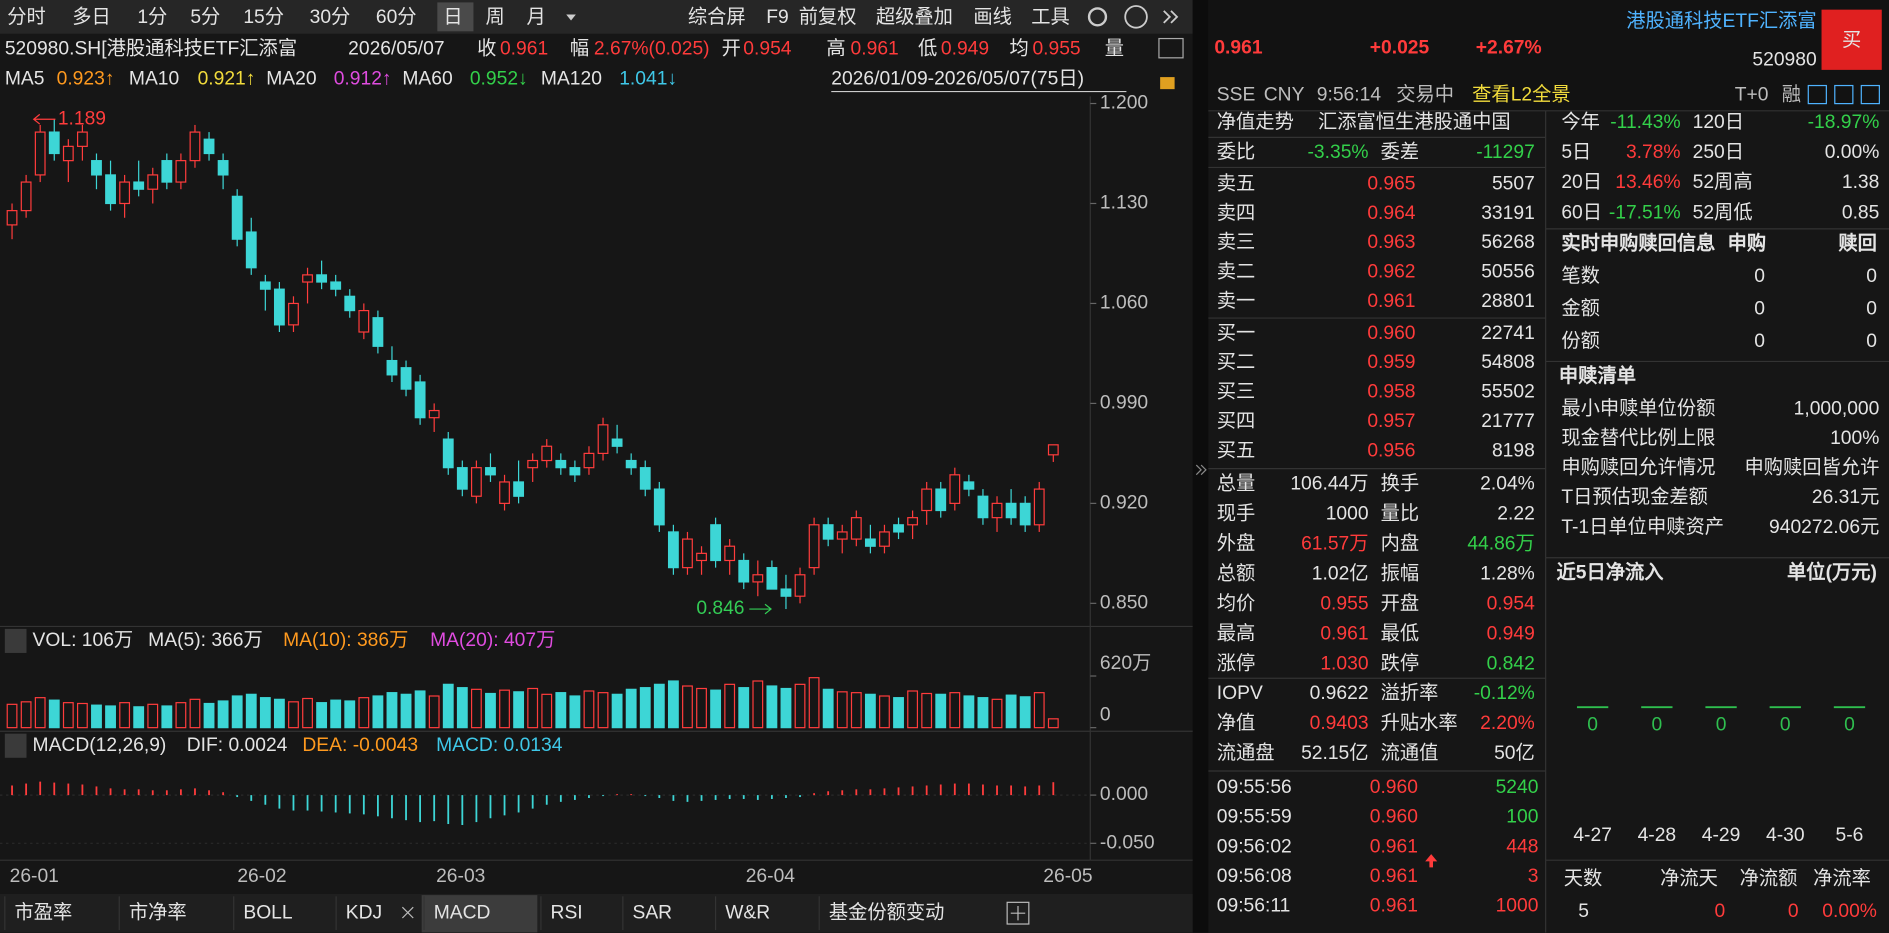 Image resolution: width=1889 pixels, height=933 pixels. Describe the element at coordinates (407, 912) in the screenshot. I see `close-icon` at that location.